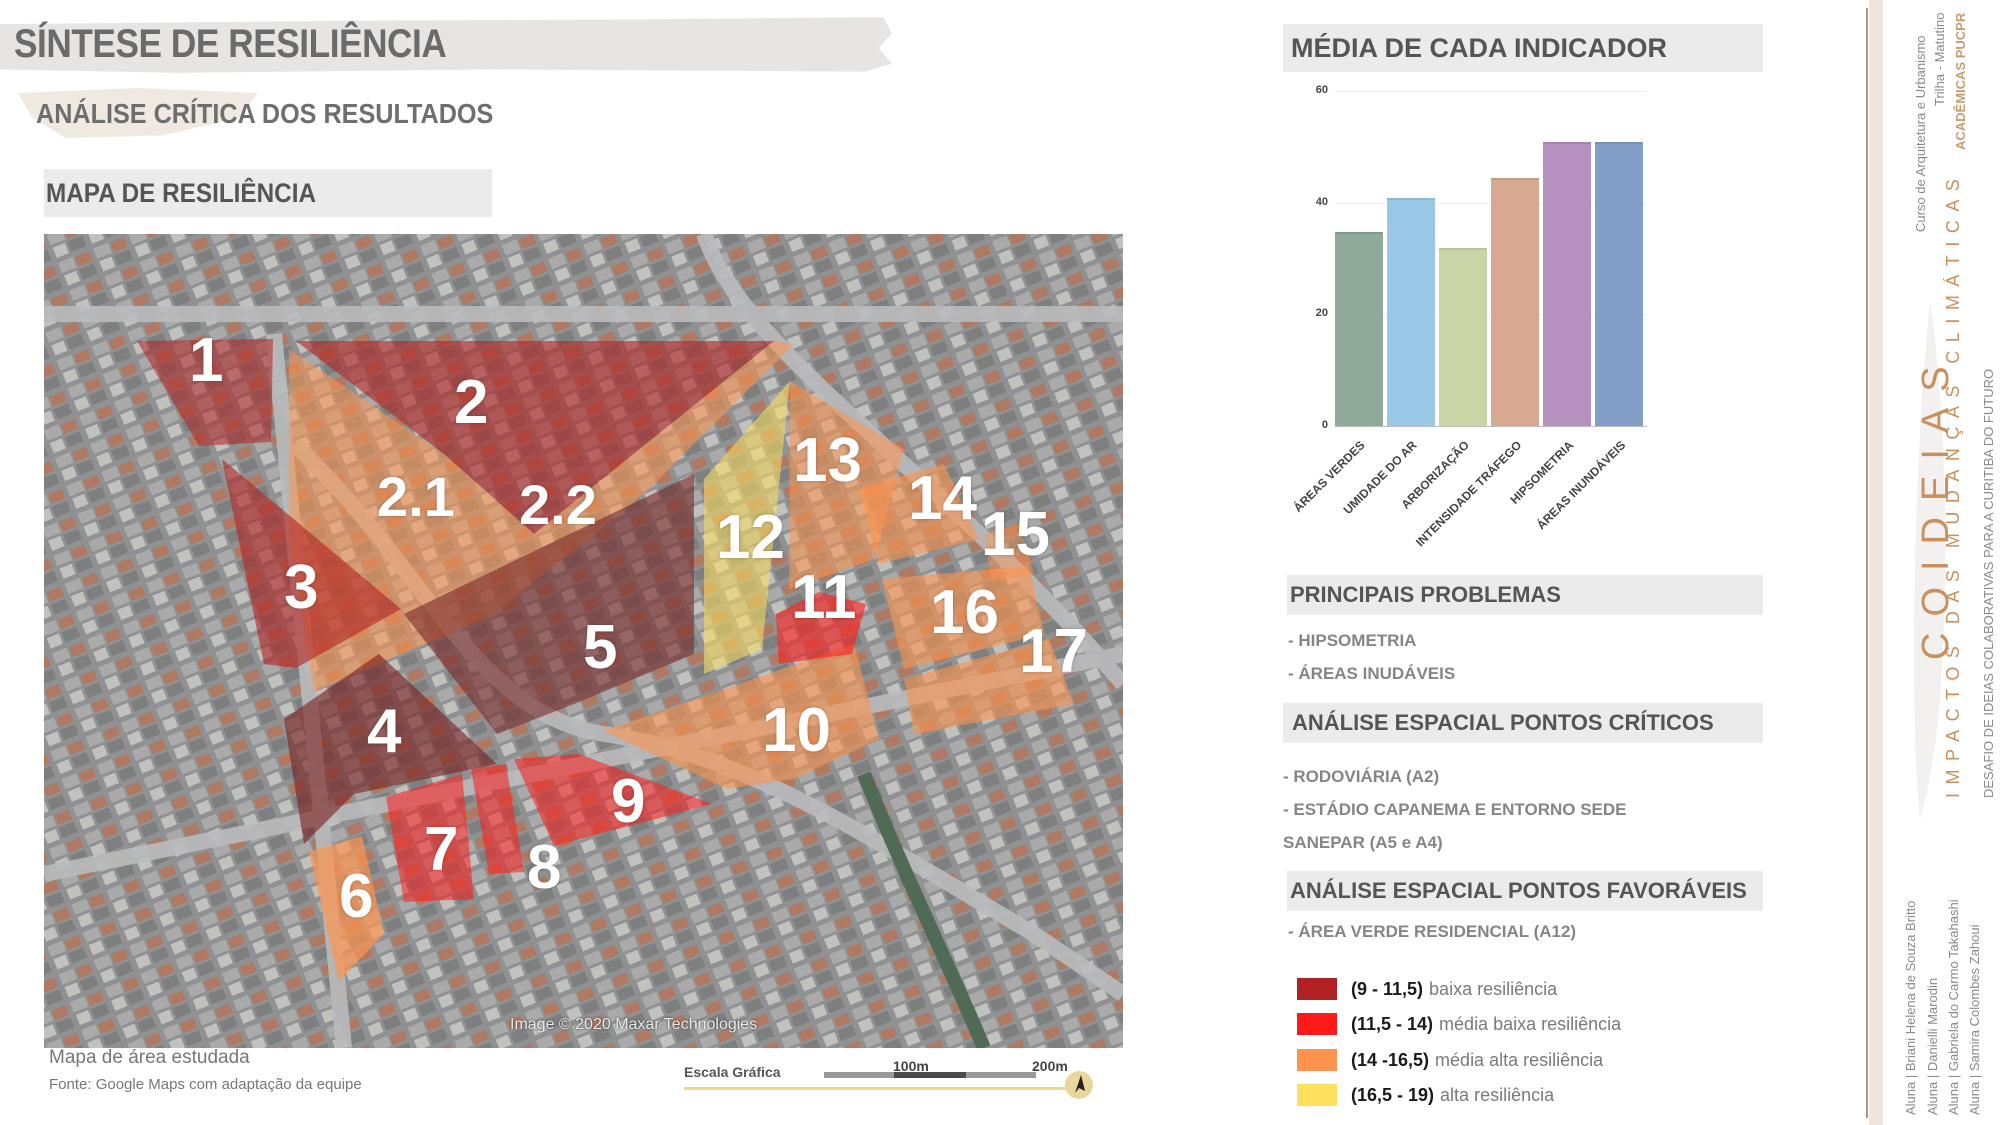 Image resolution: width=2000 pixels, height=1125 pixels. I want to click on zone-label-1: 1, so click(206, 360).